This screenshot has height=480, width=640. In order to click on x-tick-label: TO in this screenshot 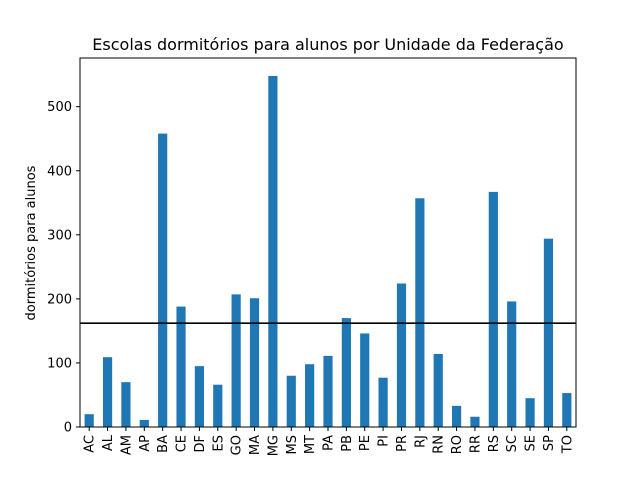, I will do `click(567, 444)`.